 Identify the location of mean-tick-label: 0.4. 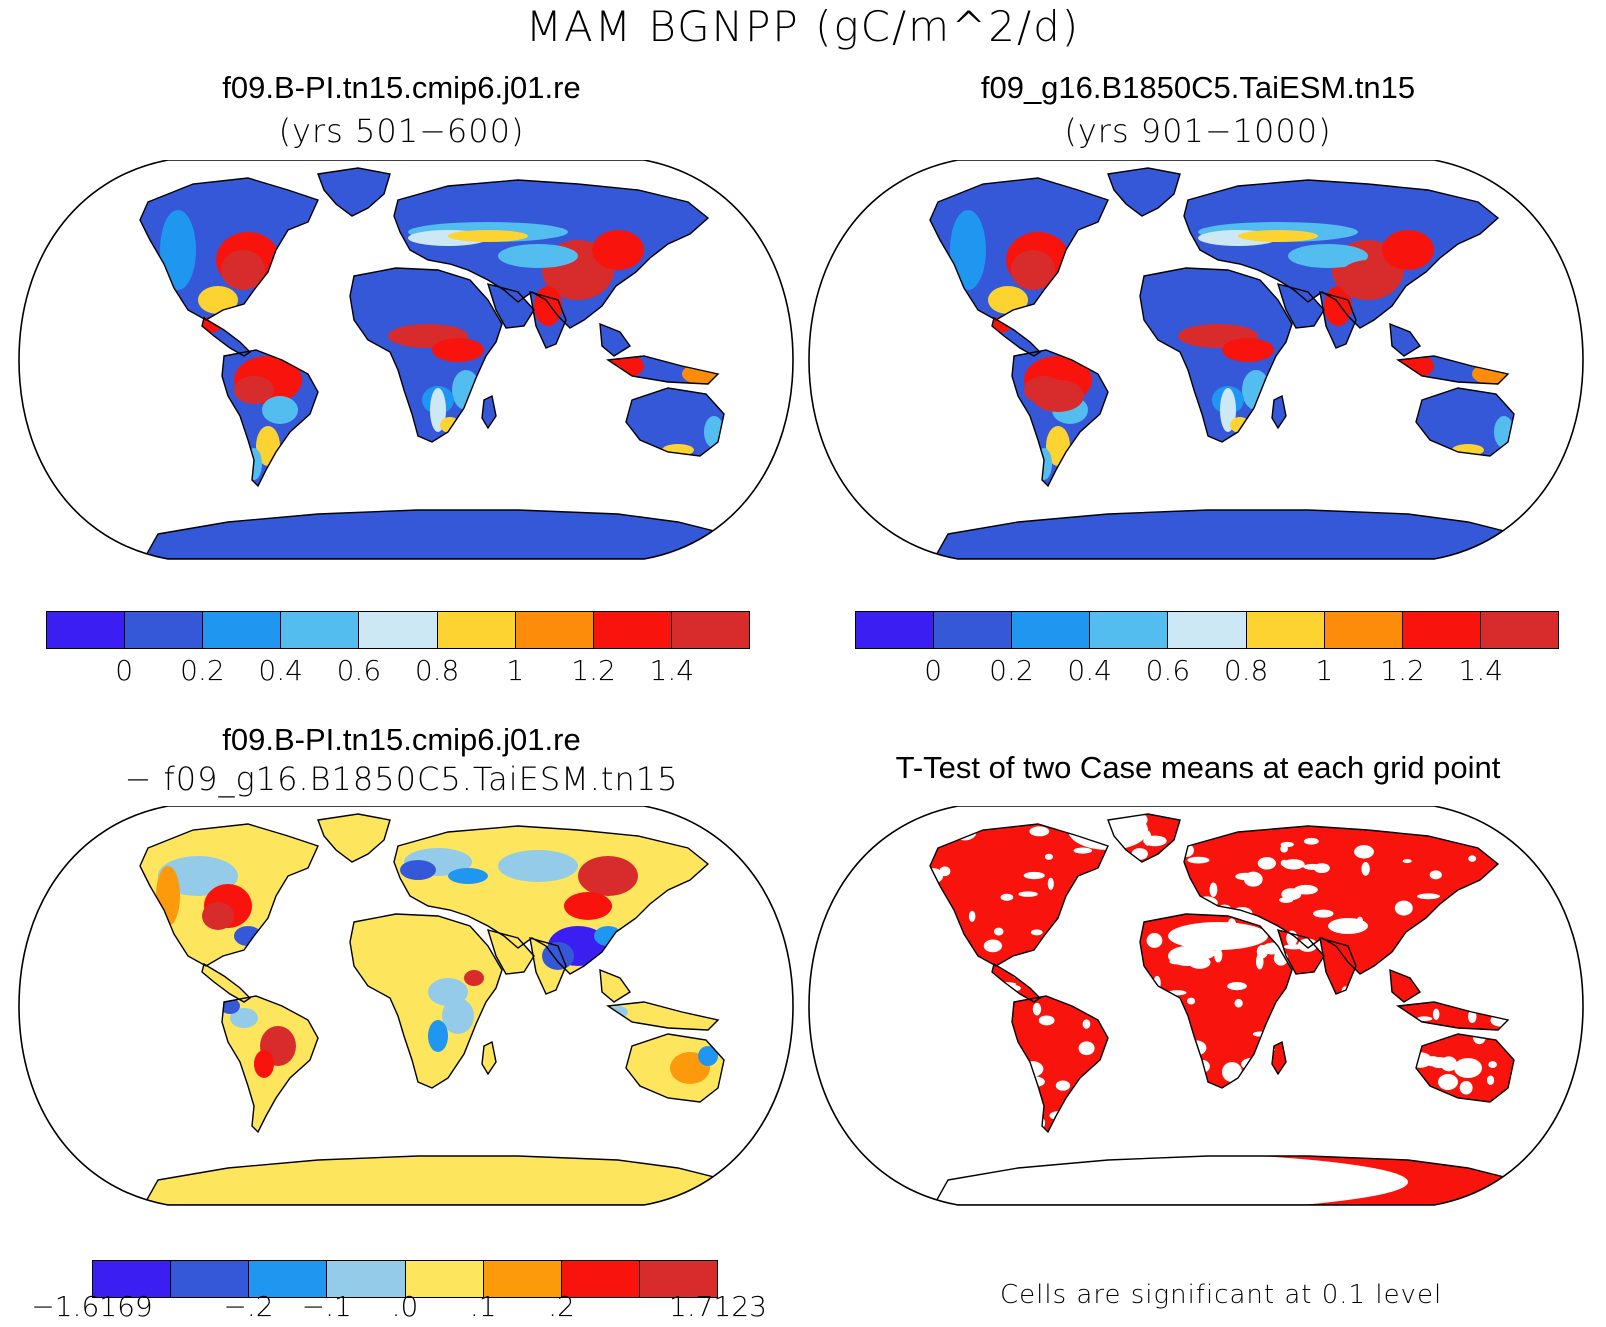
(280, 670).